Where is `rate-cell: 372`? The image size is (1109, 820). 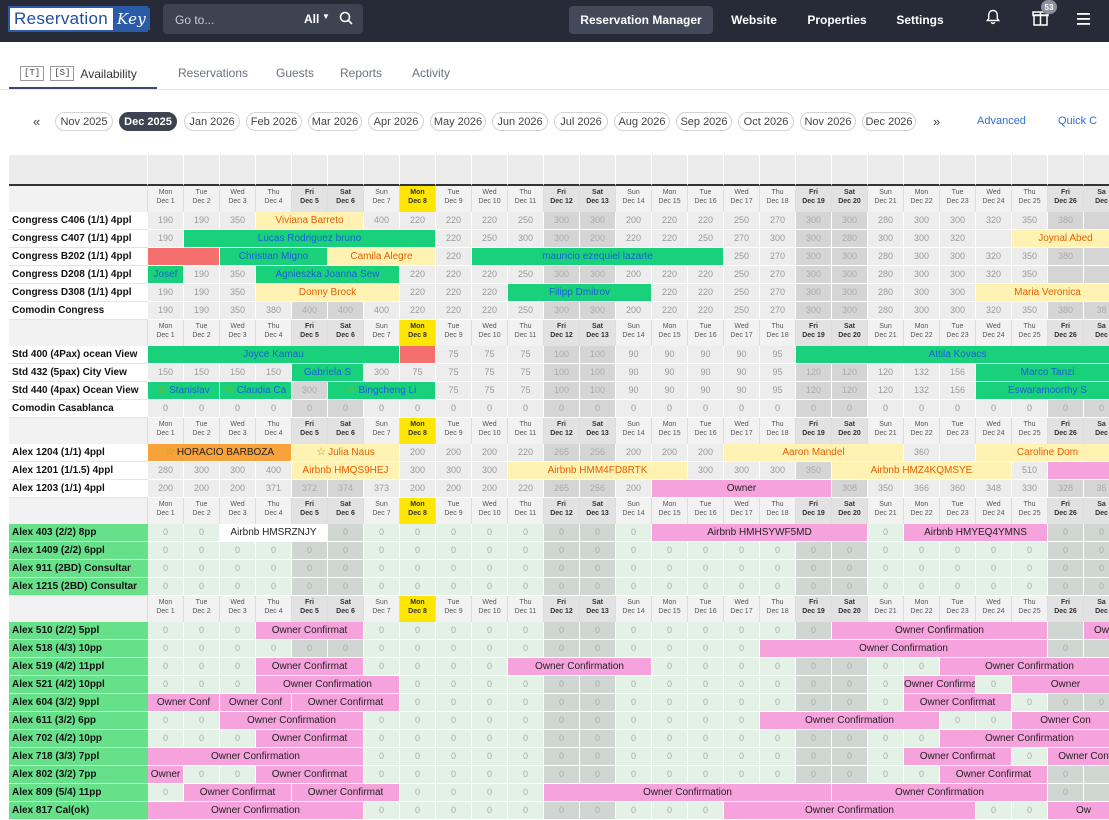 rate-cell: 372 is located at coordinates (310, 488).